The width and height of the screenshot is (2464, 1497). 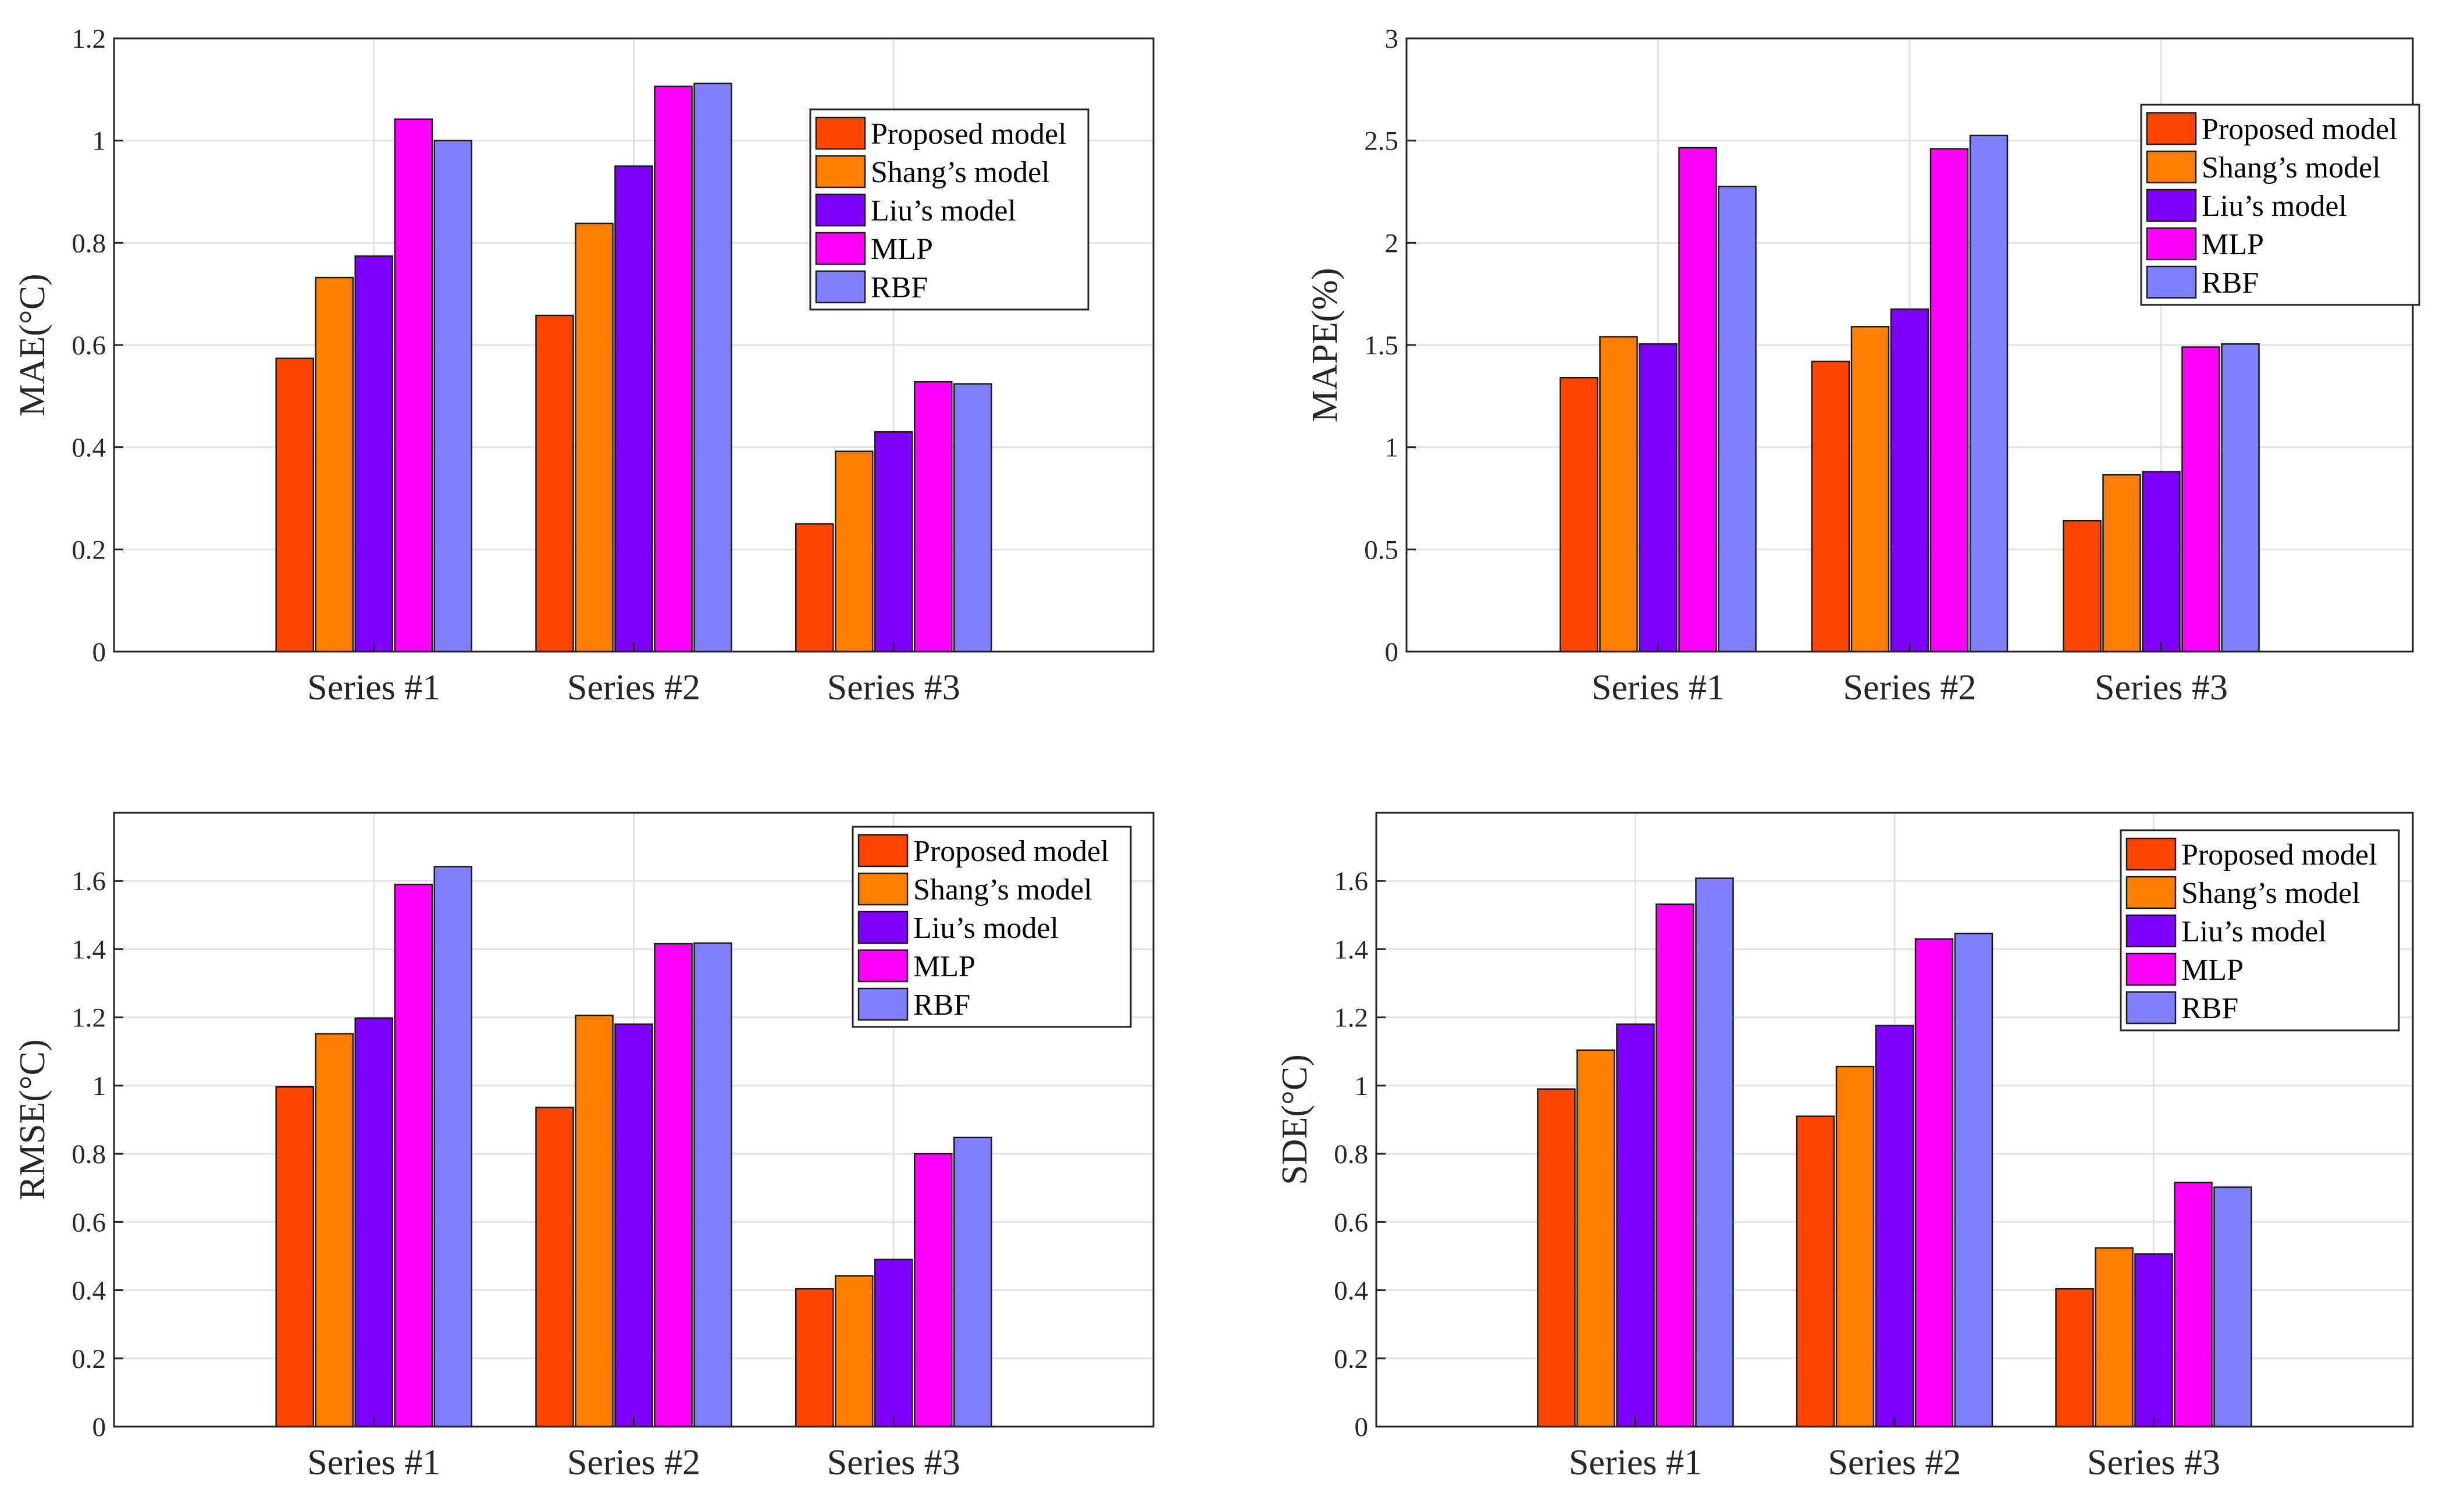 I want to click on y-tick-label: 0.8, so click(x=89, y=1154).